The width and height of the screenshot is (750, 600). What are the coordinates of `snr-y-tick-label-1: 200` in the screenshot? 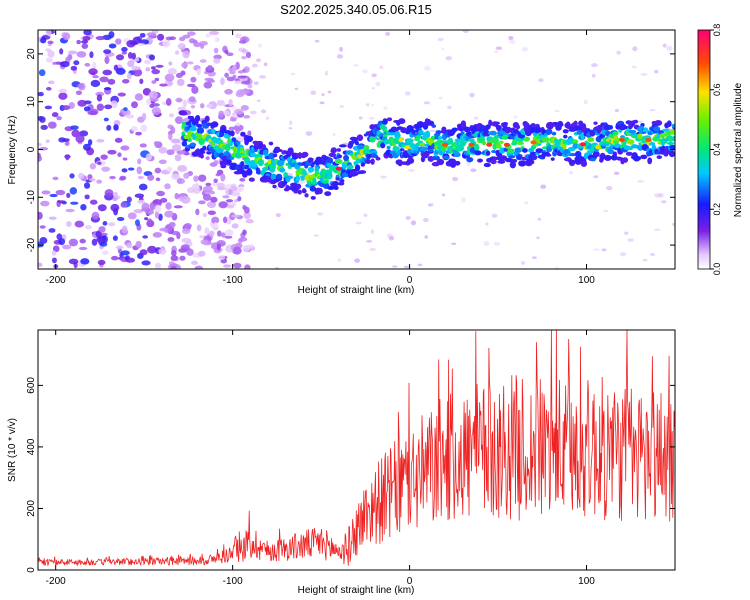 It's located at (31, 508).